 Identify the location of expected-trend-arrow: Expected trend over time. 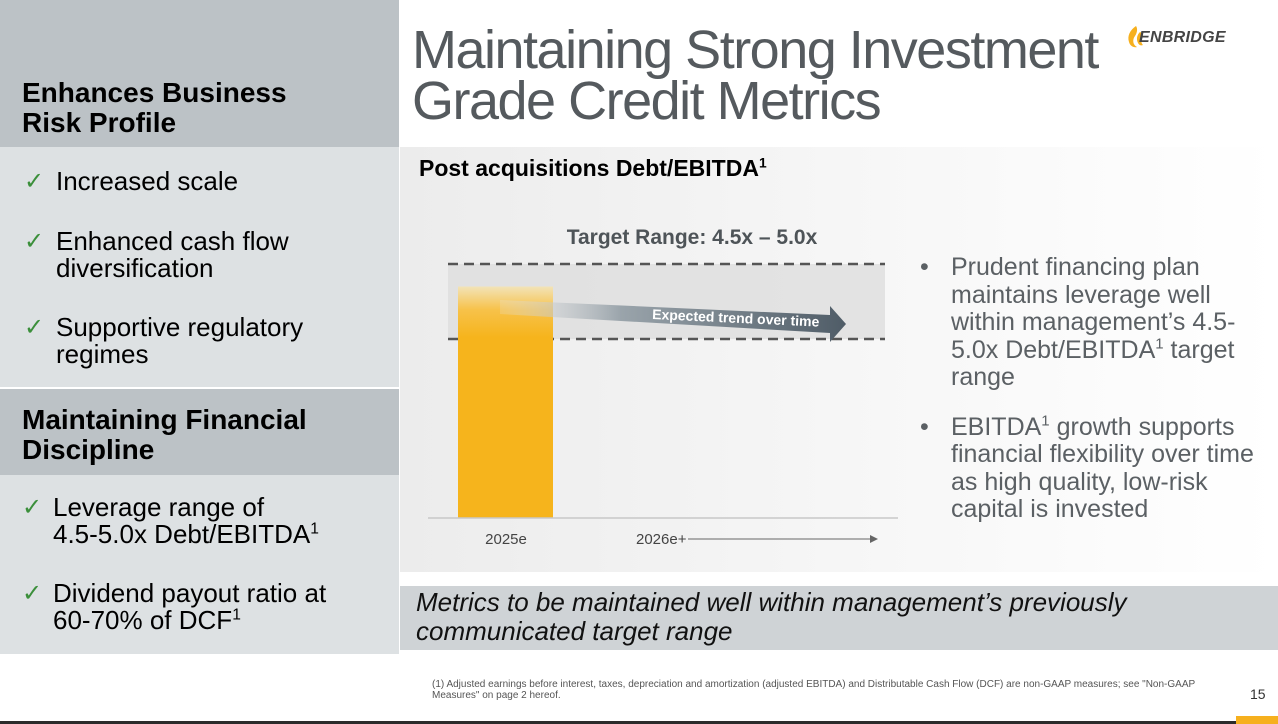
(673, 321).